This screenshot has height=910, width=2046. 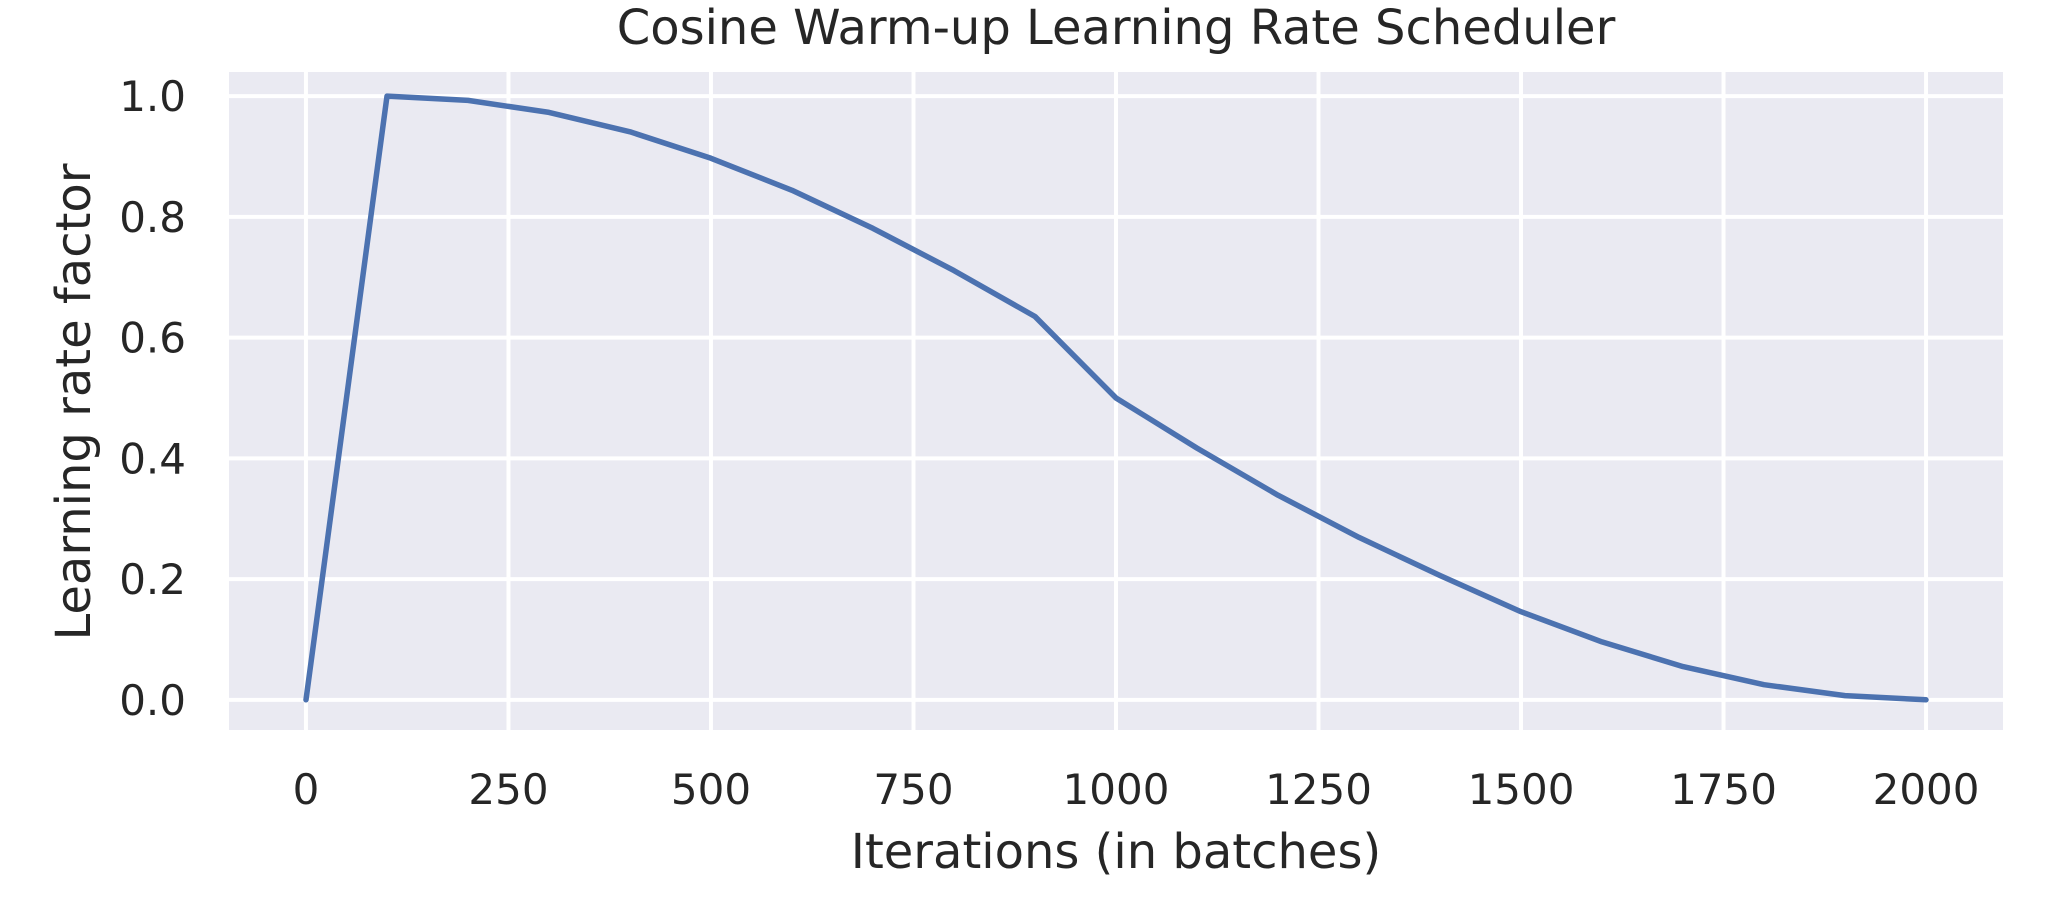 What do you see at coordinates (1116, 28) in the screenshot?
I see `chart-title: Cosine Warm-up Learning Rate Scheduler` at bounding box center [1116, 28].